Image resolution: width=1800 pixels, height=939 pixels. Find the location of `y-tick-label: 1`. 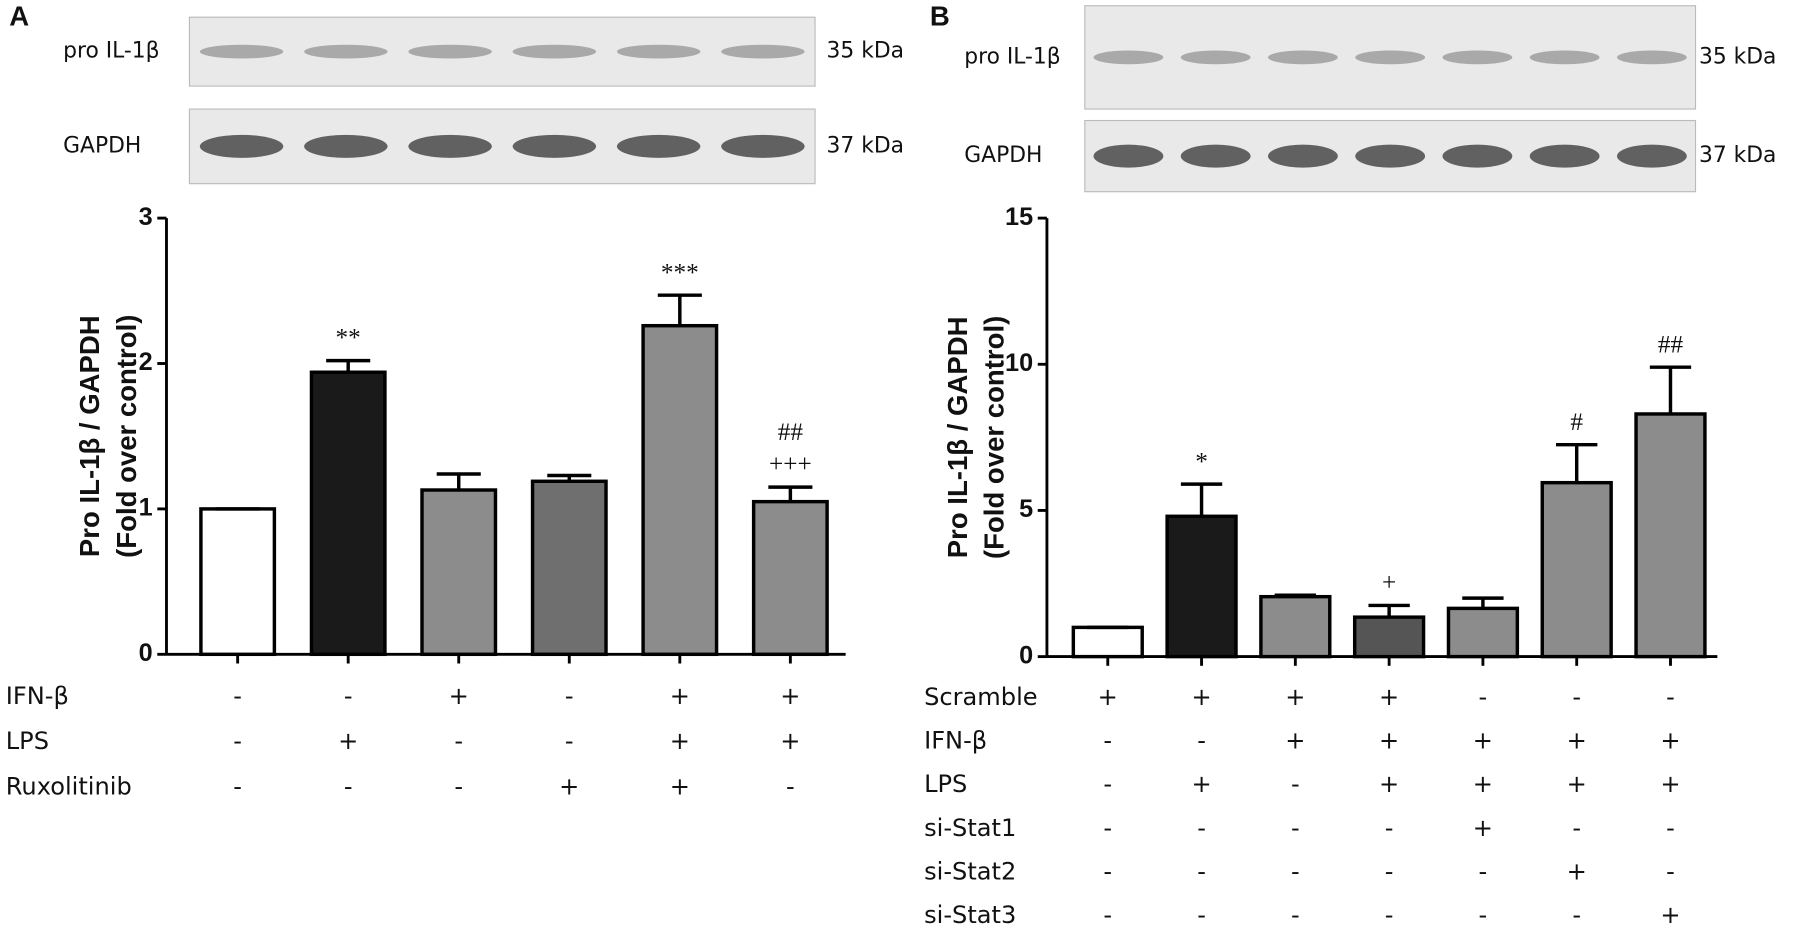

y-tick-label: 1 is located at coordinates (146, 508).